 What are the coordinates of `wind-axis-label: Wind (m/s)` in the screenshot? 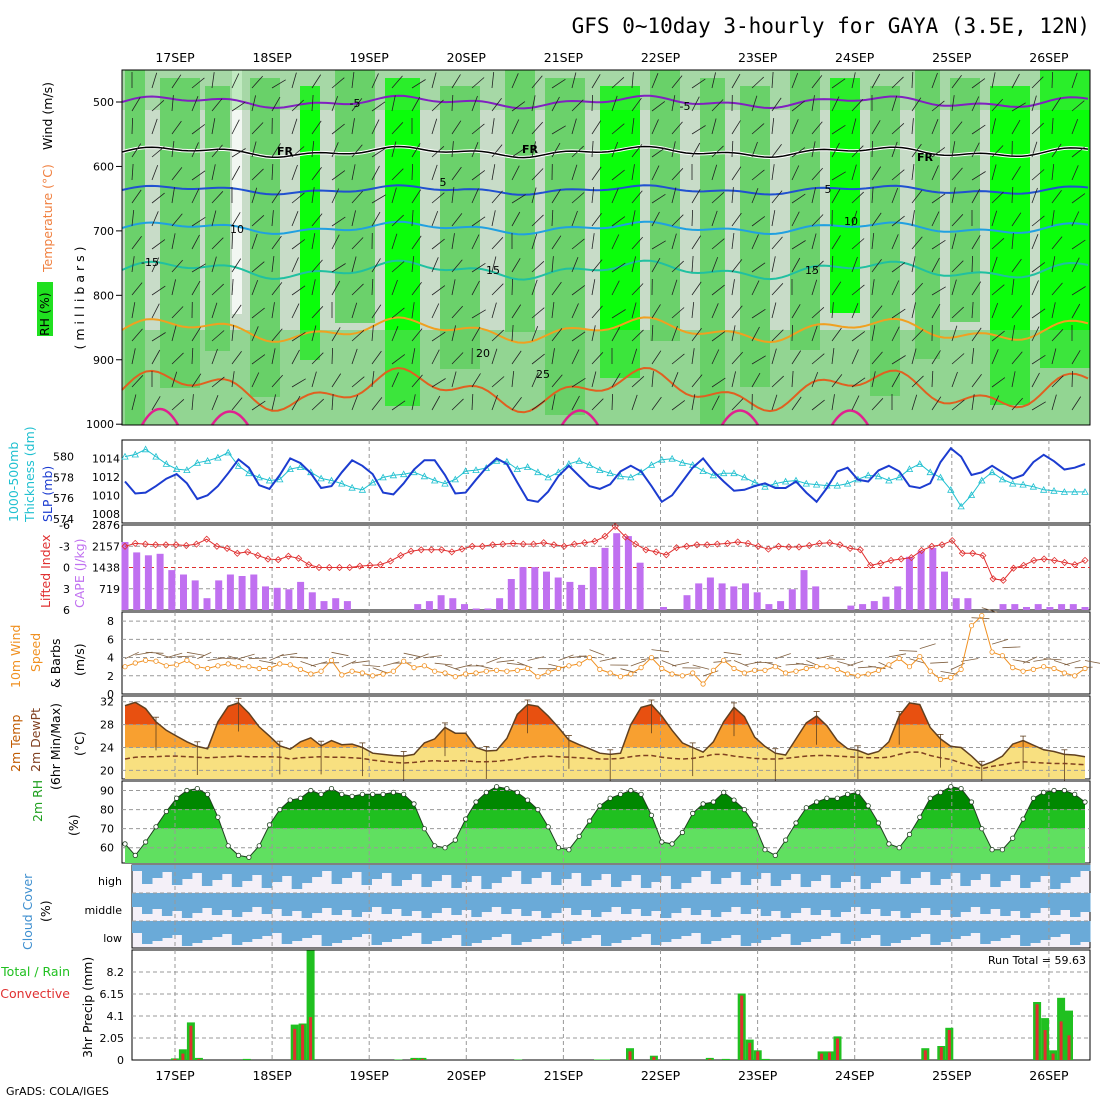 It's located at (47, 116).